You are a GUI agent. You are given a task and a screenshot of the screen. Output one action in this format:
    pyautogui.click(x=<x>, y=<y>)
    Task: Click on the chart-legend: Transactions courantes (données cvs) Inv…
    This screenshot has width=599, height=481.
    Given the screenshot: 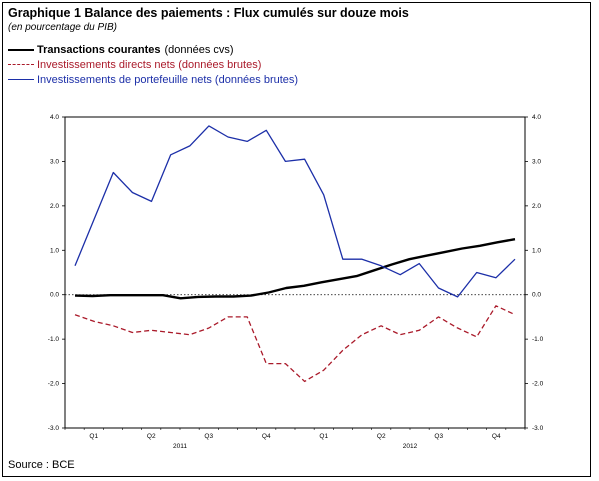 What is the action you would take?
    pyautogui.click(x=153, y=64)
    